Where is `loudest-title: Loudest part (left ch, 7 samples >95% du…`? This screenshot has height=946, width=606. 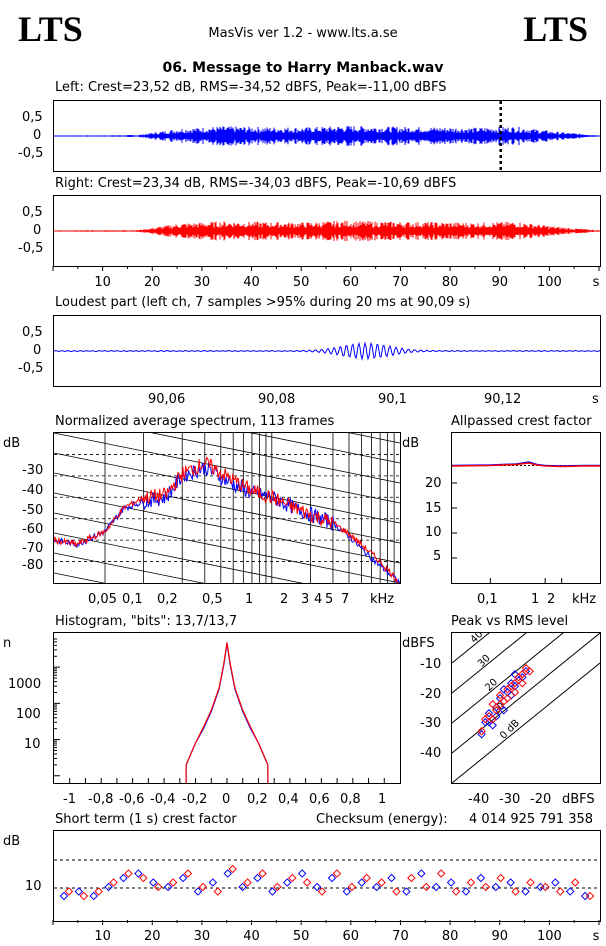
loudest-title: Loudest part (left ch, 7 samples >95% du… is located at coordinates (263, 302).